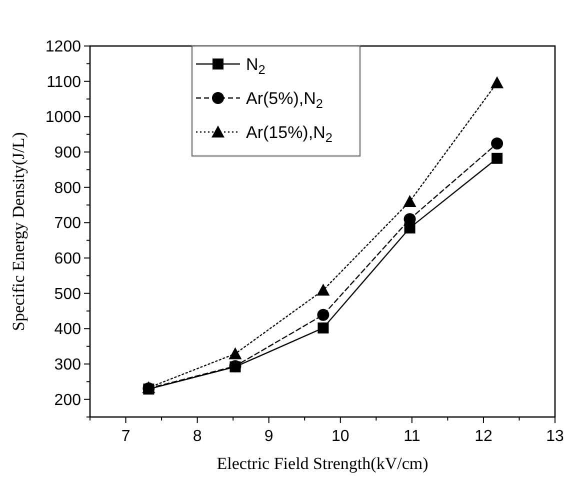 The height and width of the screenshot is (477, 573). Describe the element at coordinates (68, 153) in the screenshot. I see `y-tick-label: 900` at that location.